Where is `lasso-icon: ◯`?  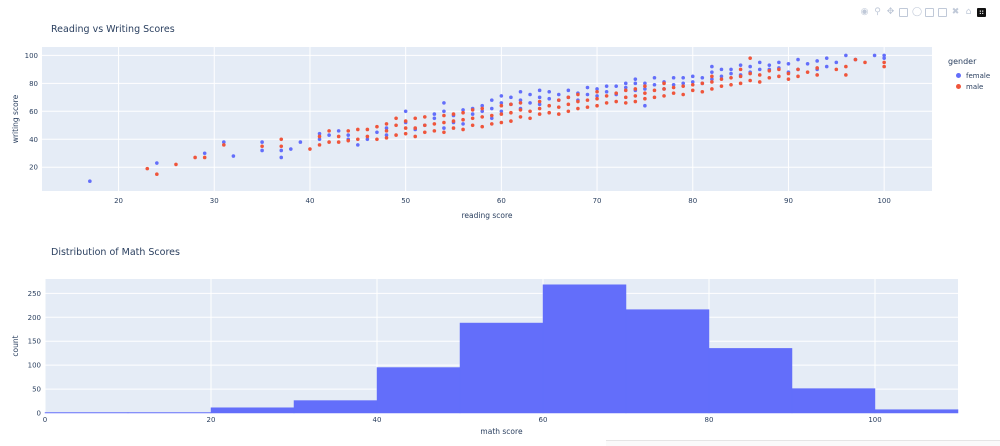
lasso-icon: ◯ is located at coordinates (916, 12).